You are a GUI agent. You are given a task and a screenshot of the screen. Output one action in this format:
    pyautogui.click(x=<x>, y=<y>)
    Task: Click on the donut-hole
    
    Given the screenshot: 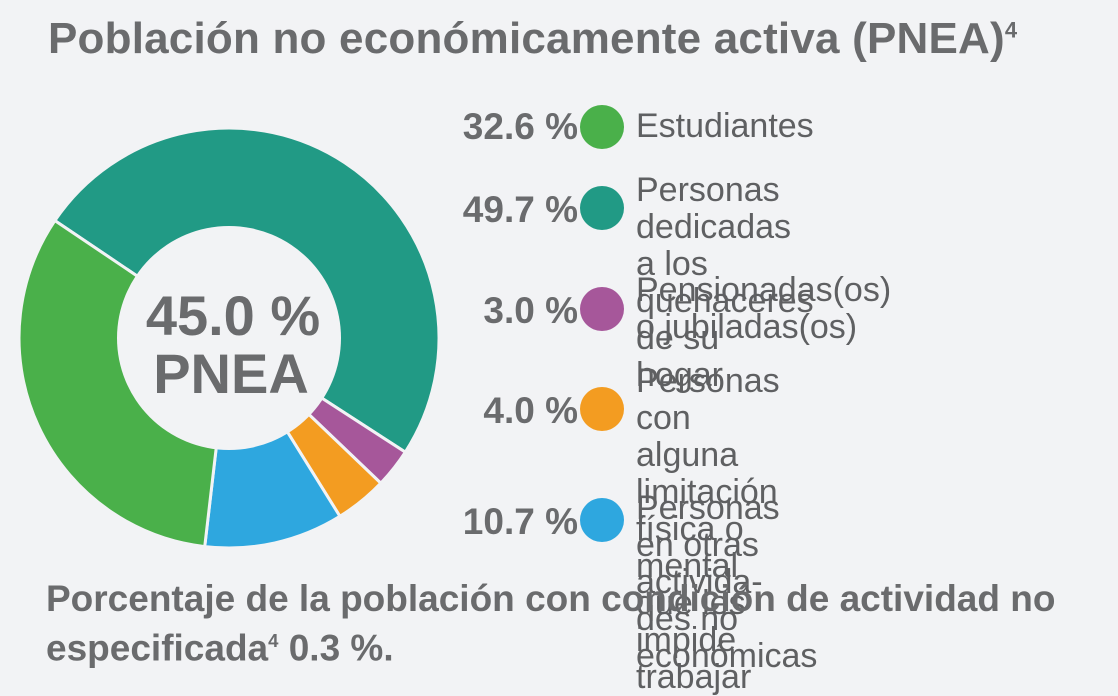 What is the action you would take?
    pyautogui.click(x=229, y=338)
    